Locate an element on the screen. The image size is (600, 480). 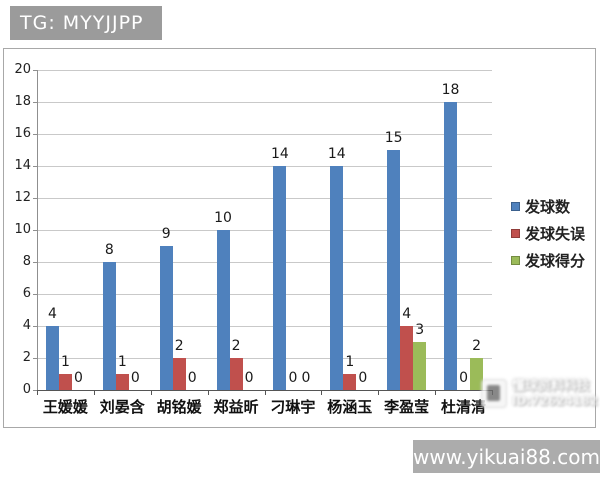
chart-legend: 发球数发球失误发球得分 is located at coordinates (548, 238).